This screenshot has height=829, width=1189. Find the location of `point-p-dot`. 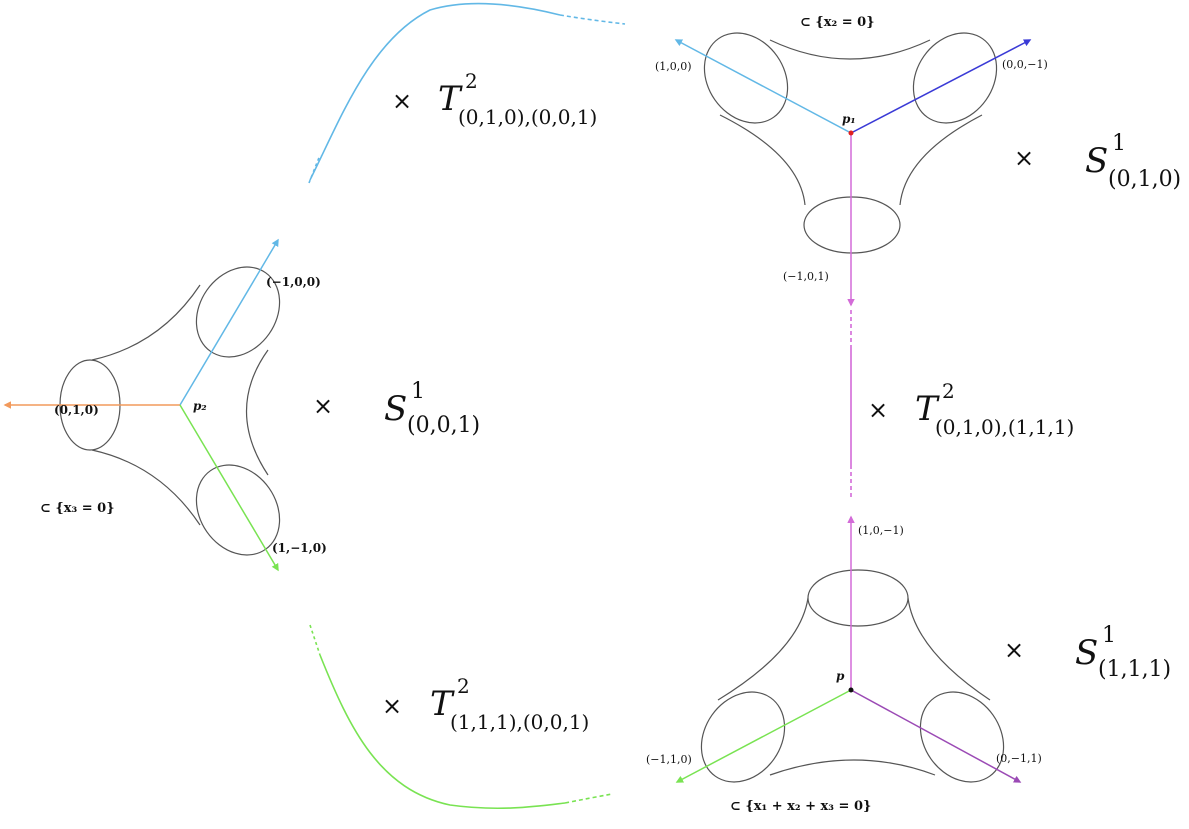

point-p-dot is located at coordinates (851, 690).